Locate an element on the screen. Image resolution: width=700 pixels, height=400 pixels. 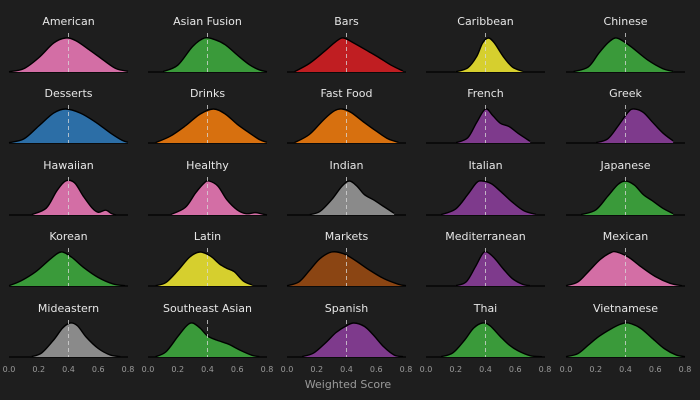
panel-desserts: Desserts is located at coordinates (68, 115).